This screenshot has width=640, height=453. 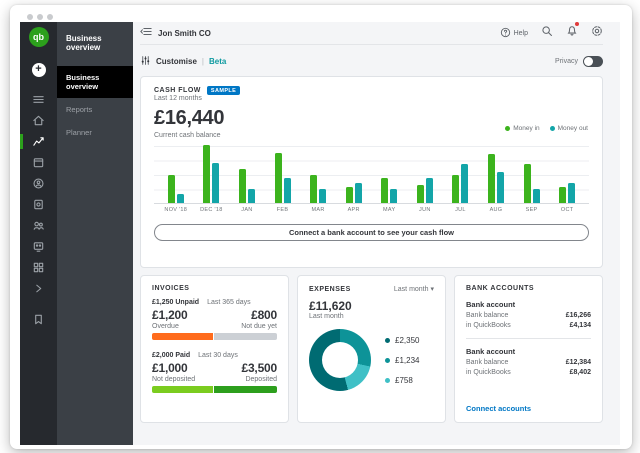 I want to click on money-out-dot, so click(x=552, y=128).